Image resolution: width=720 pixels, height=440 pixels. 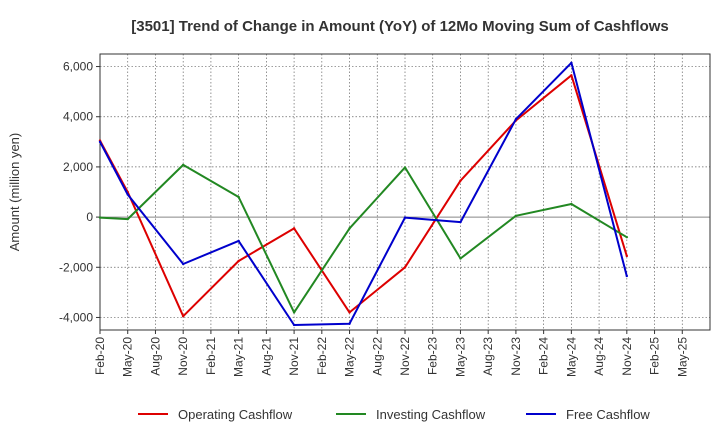 What do you see at coordinates (488, 356) in the screenshot?
I see `x-tick-label: Aug-23` at bounding box center [488, 356].